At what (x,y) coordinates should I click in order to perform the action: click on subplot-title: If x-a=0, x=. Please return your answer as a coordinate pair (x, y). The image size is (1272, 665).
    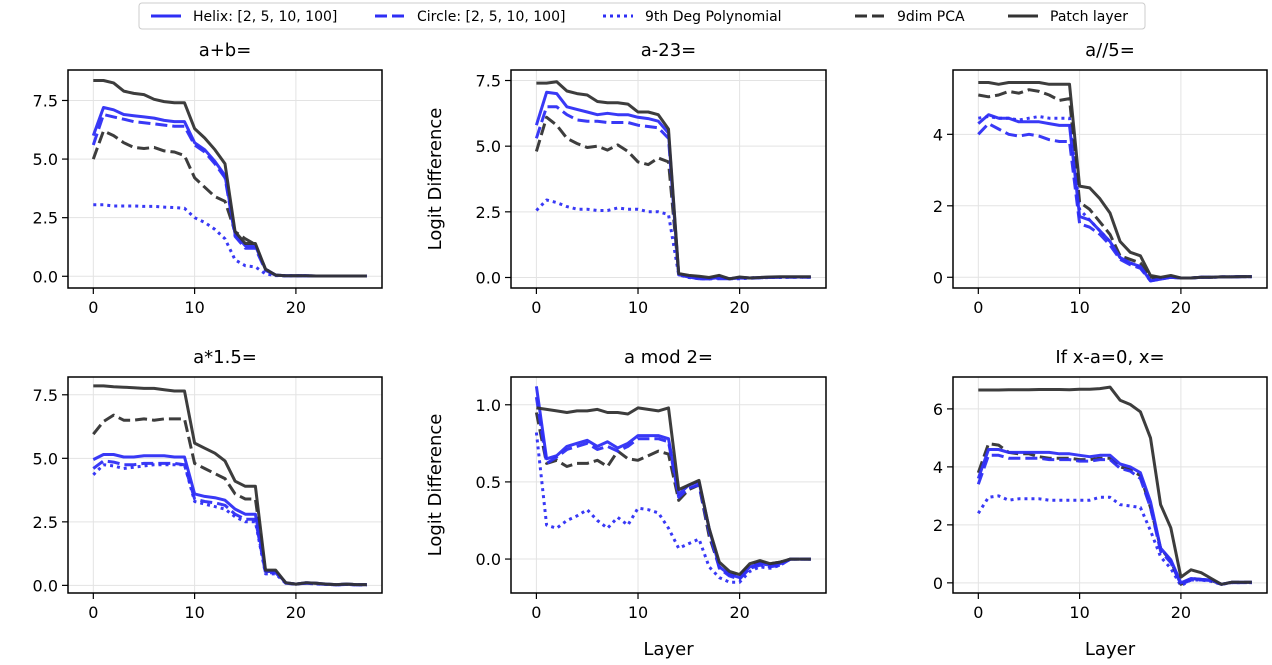
    Looking at the image, I should click on (1109, 357).